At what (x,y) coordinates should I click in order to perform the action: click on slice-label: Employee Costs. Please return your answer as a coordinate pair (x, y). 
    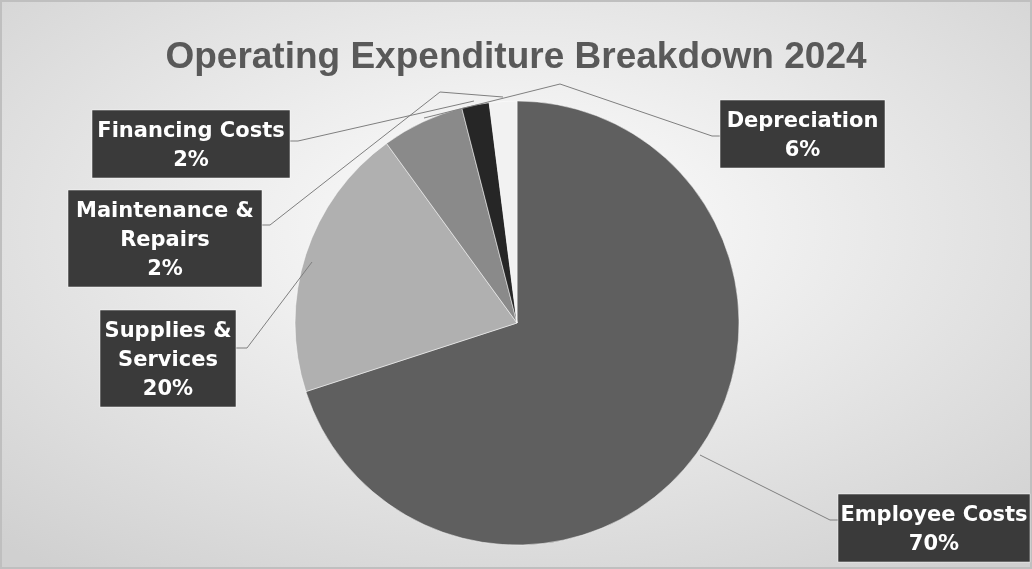
    Looking at the image, I should click on (934, 514).